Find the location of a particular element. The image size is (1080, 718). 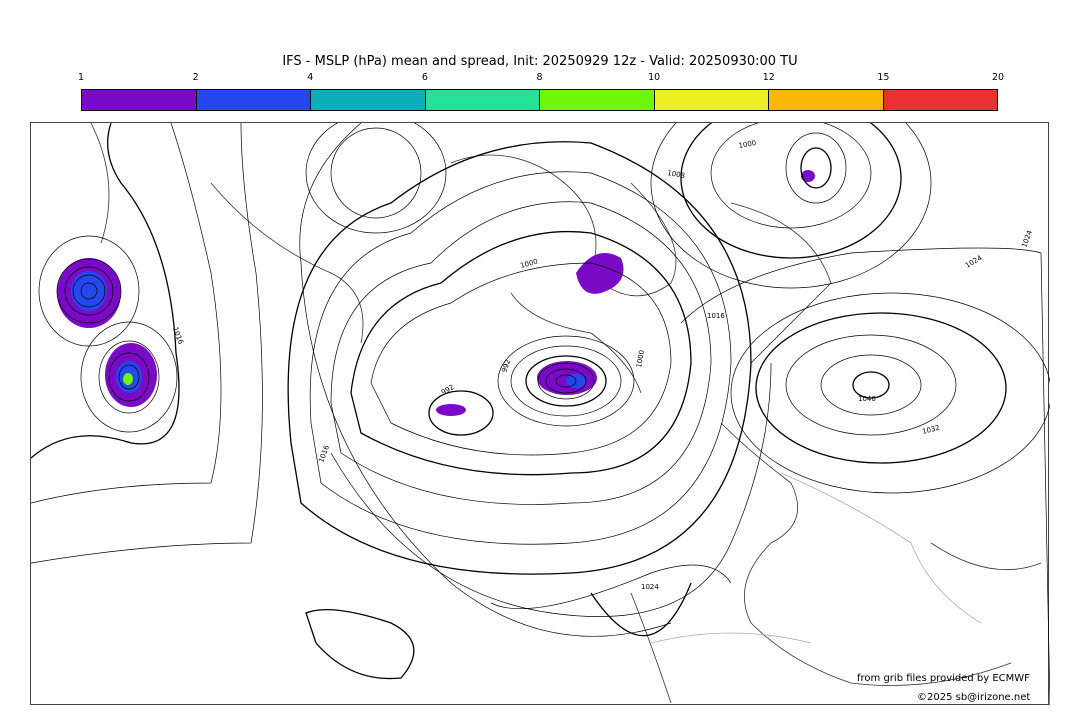

isobar-label: 1032 is located at coordinates (930, 430).